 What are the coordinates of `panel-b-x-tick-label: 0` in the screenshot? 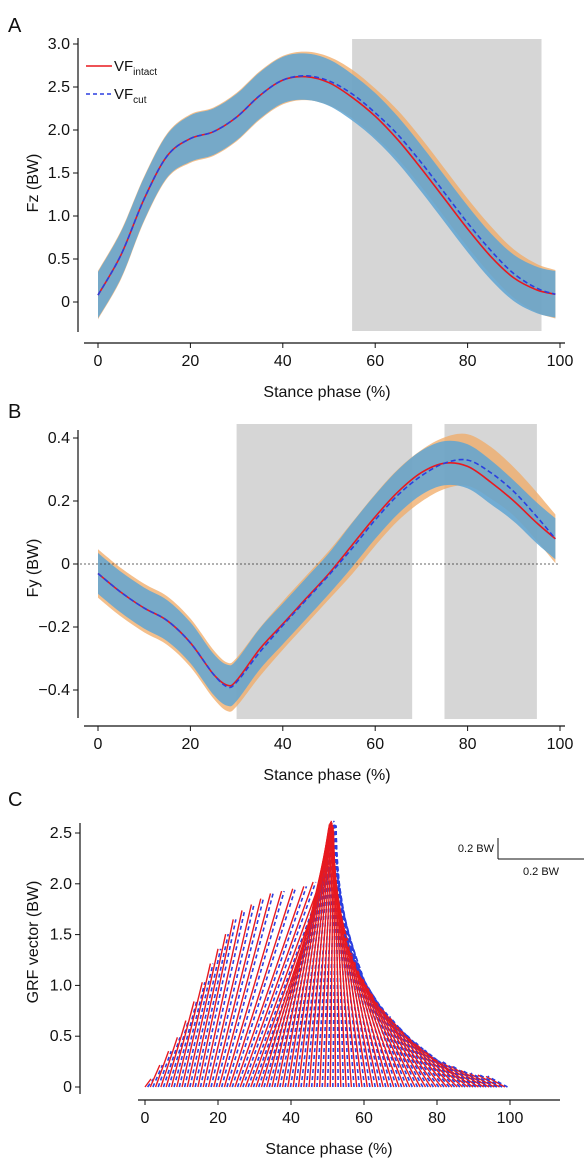 It's located at (98, 744).